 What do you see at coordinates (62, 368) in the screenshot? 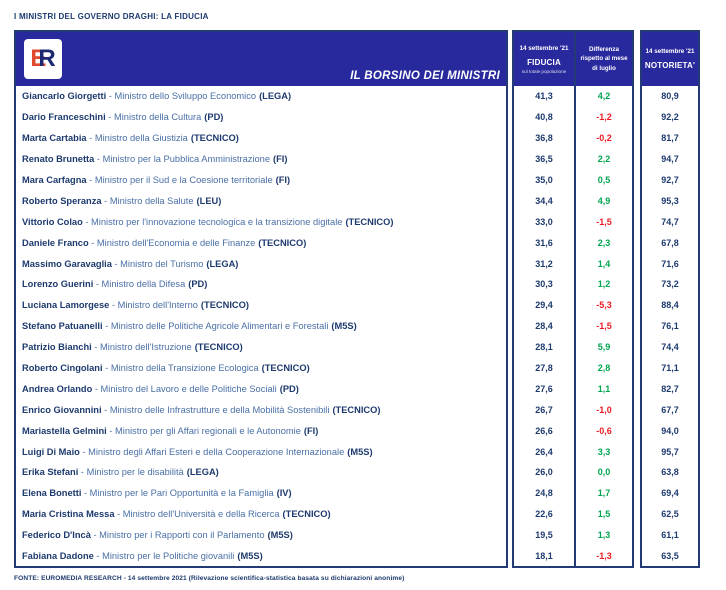
I see `minister-name: Roberto Cingolani` at bounding box center [62, 368].